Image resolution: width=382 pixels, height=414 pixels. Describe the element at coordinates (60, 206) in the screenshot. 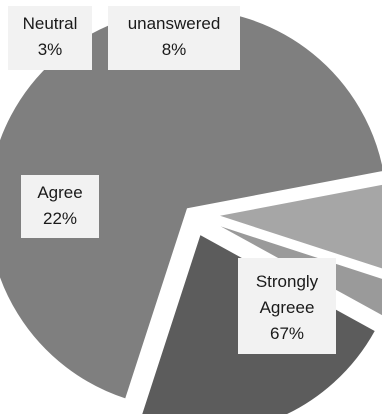

I see `slice-label-agree: Agree 22%` at that location.